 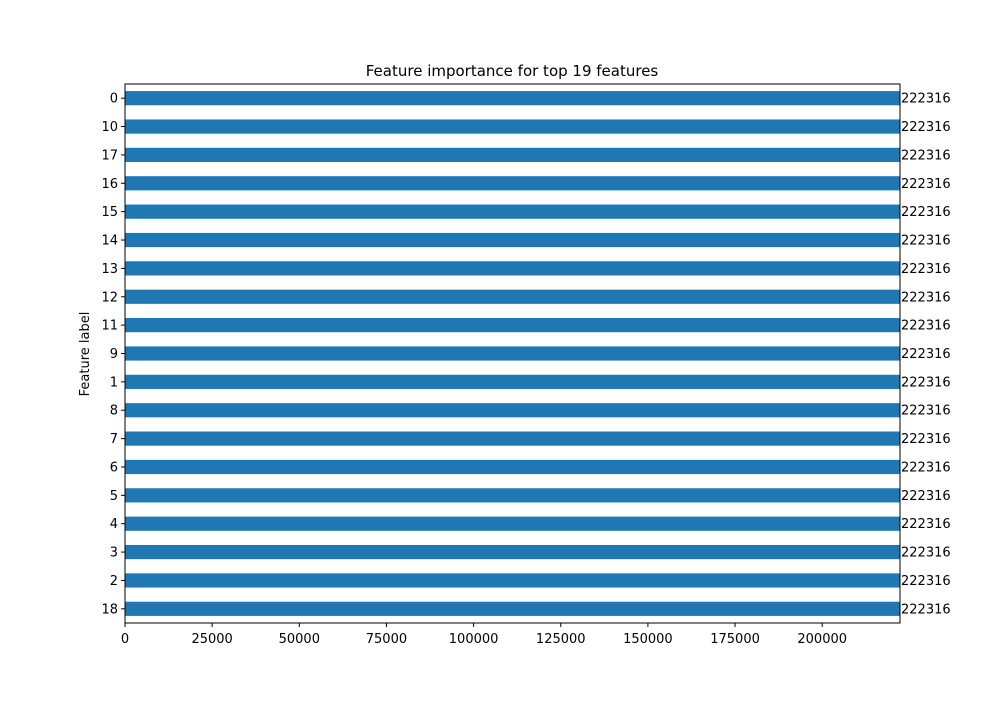 I want to click on x-tick-label-200000: 200000, so click(x=822, y=639).